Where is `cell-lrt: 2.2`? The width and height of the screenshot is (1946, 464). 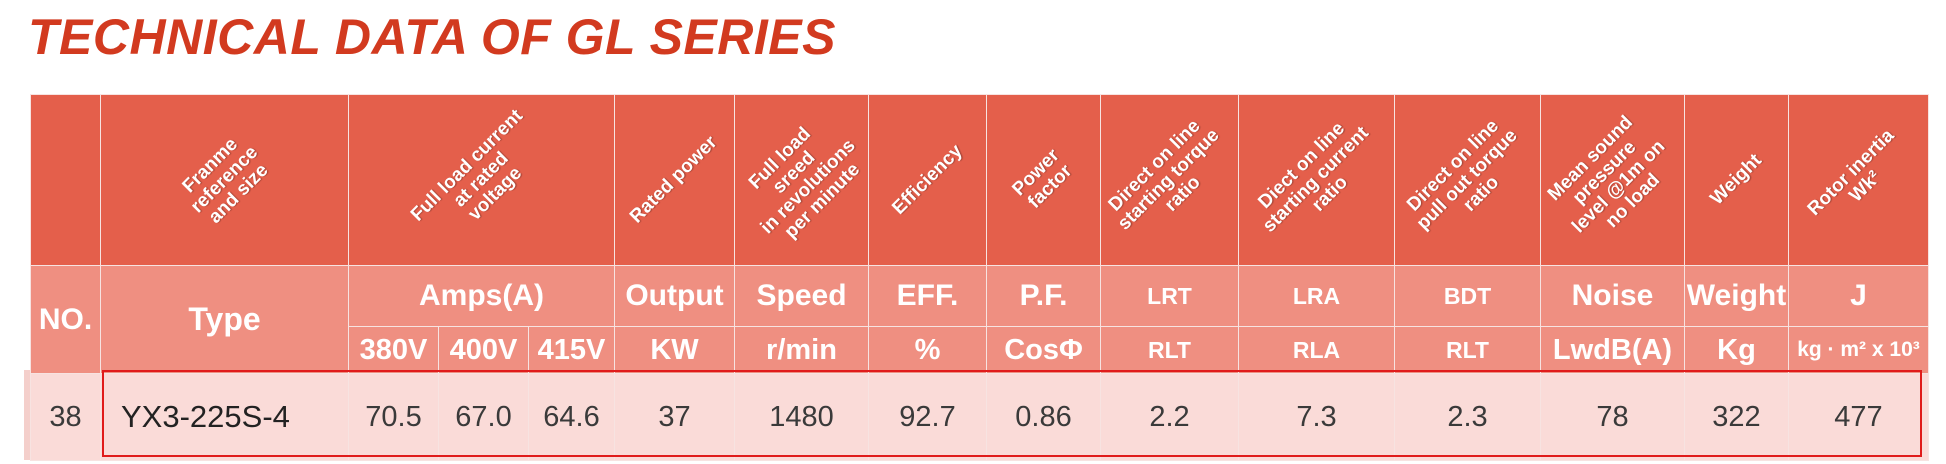
cell-lrt: 2.2 is located at coordinates (1169, 417).